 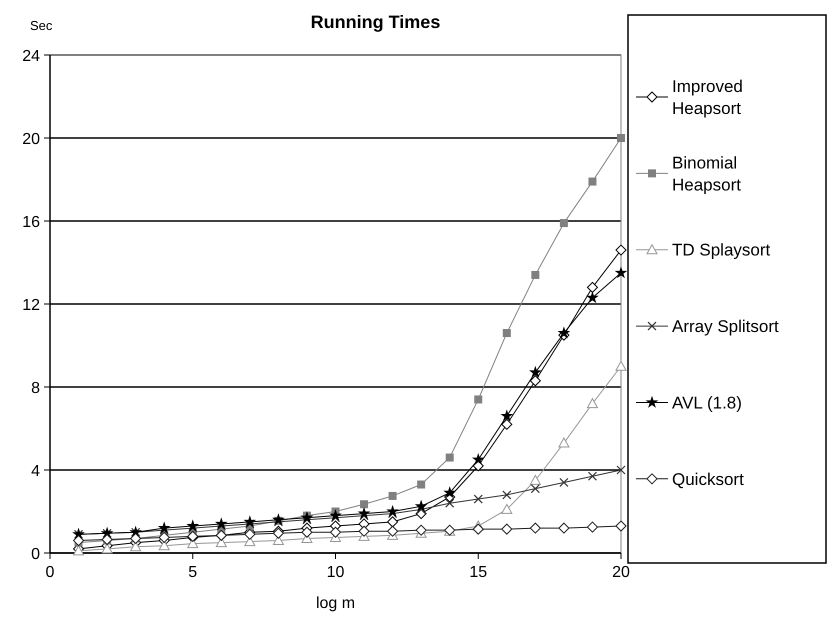 I want to click on legend-label: AVL (1.8), so click(x=707, y=402).